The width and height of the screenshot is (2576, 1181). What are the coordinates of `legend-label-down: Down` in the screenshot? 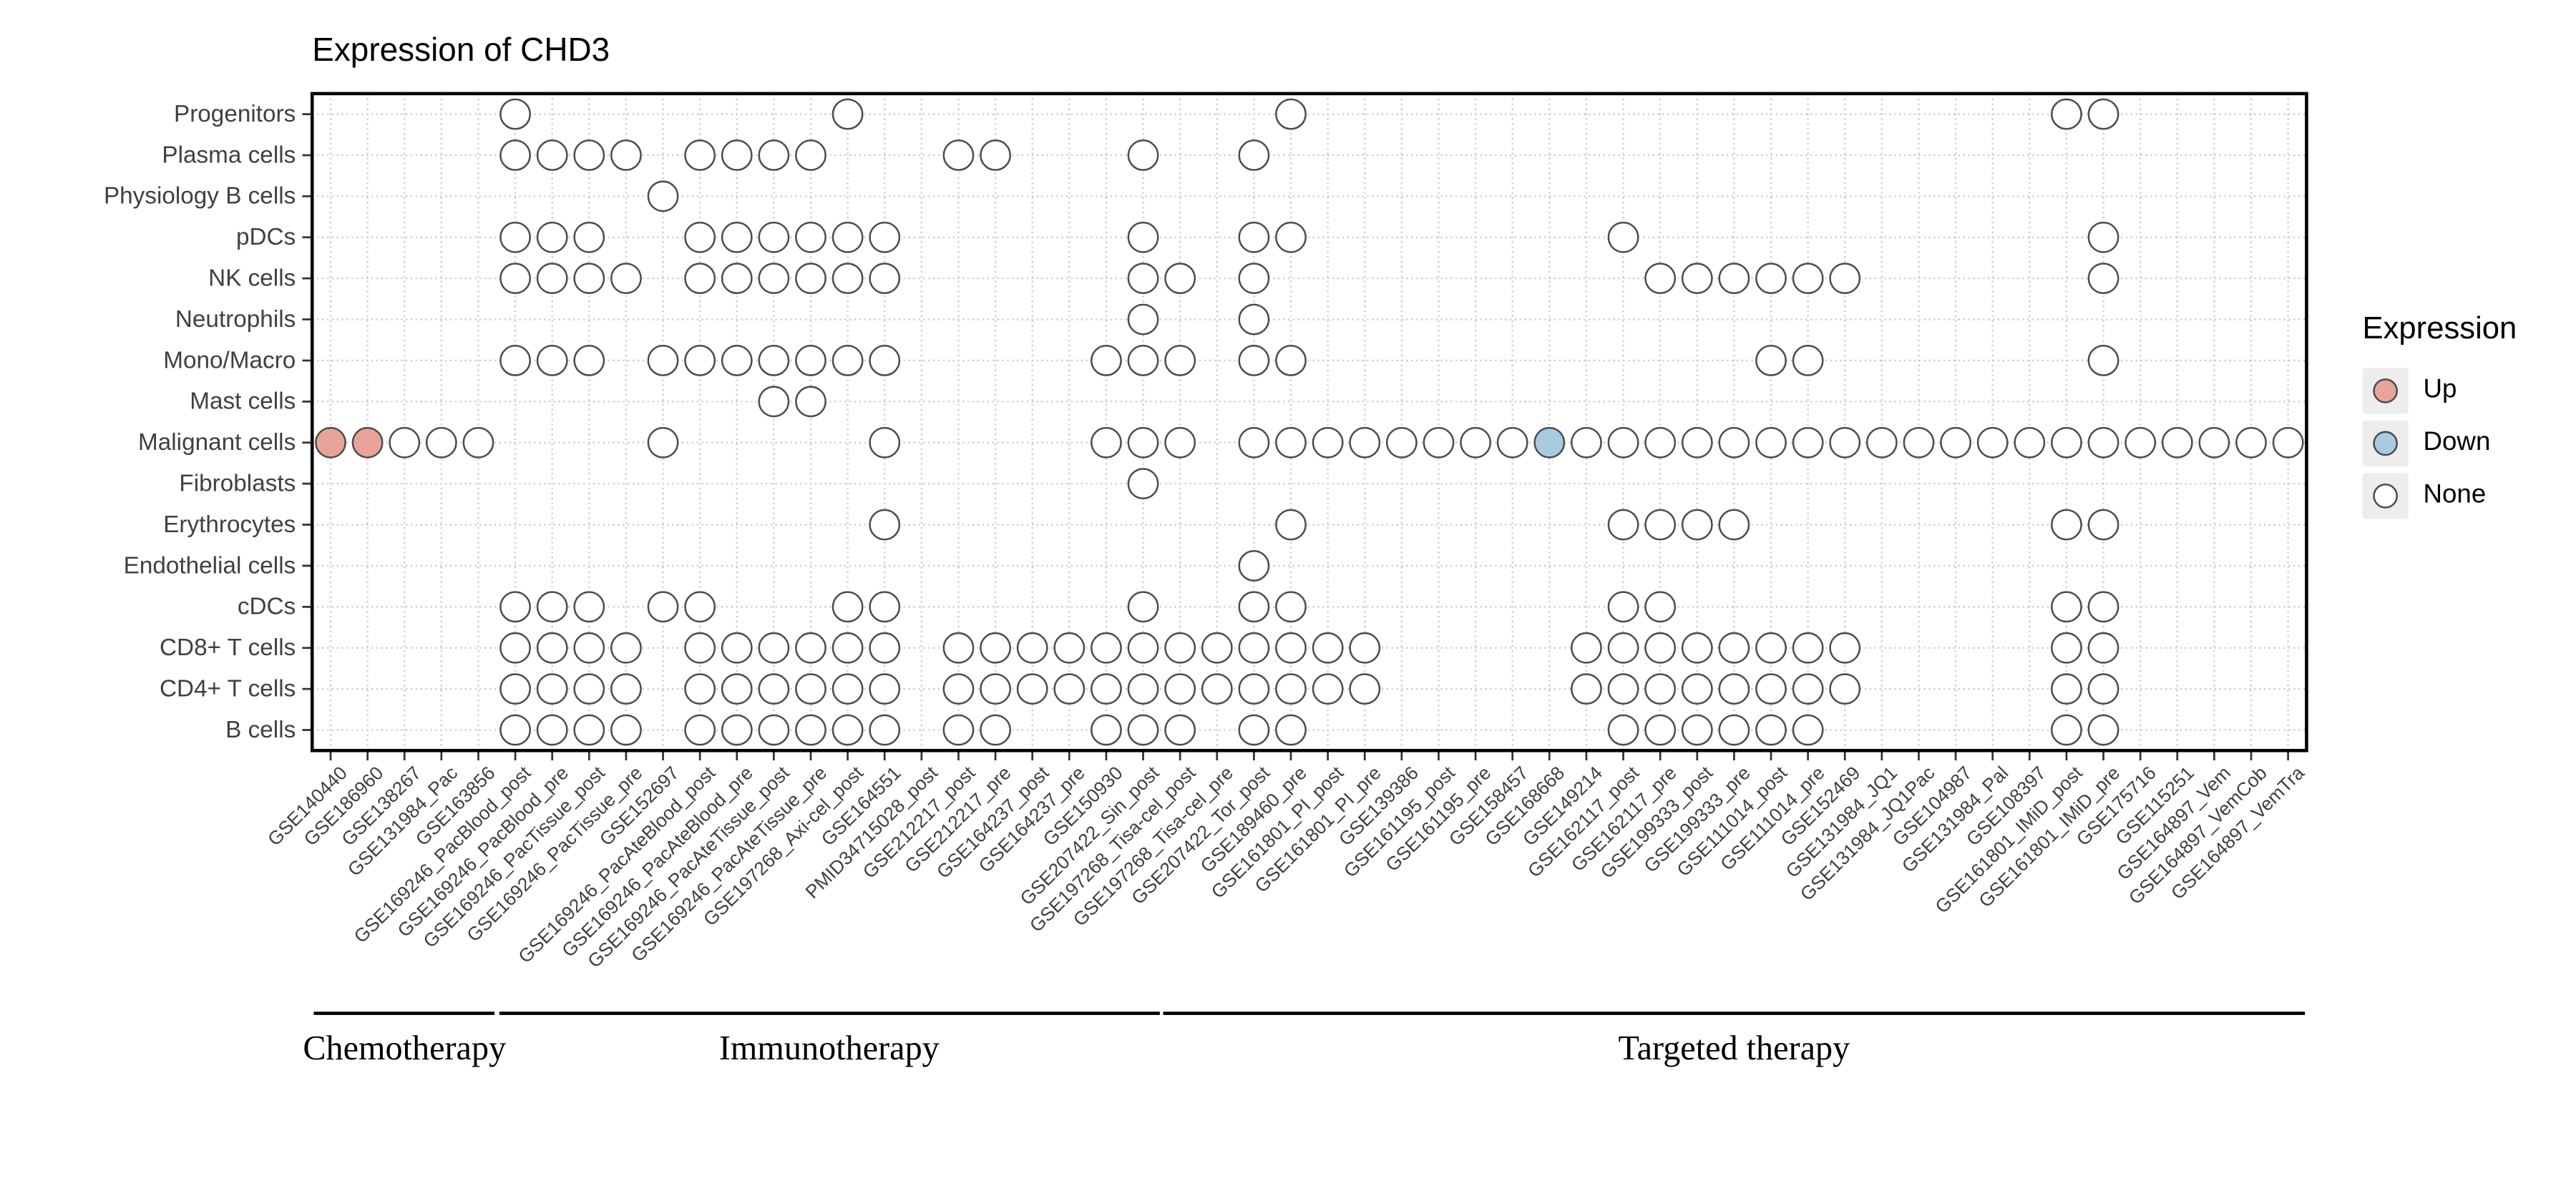 It's located at (2457, 442).